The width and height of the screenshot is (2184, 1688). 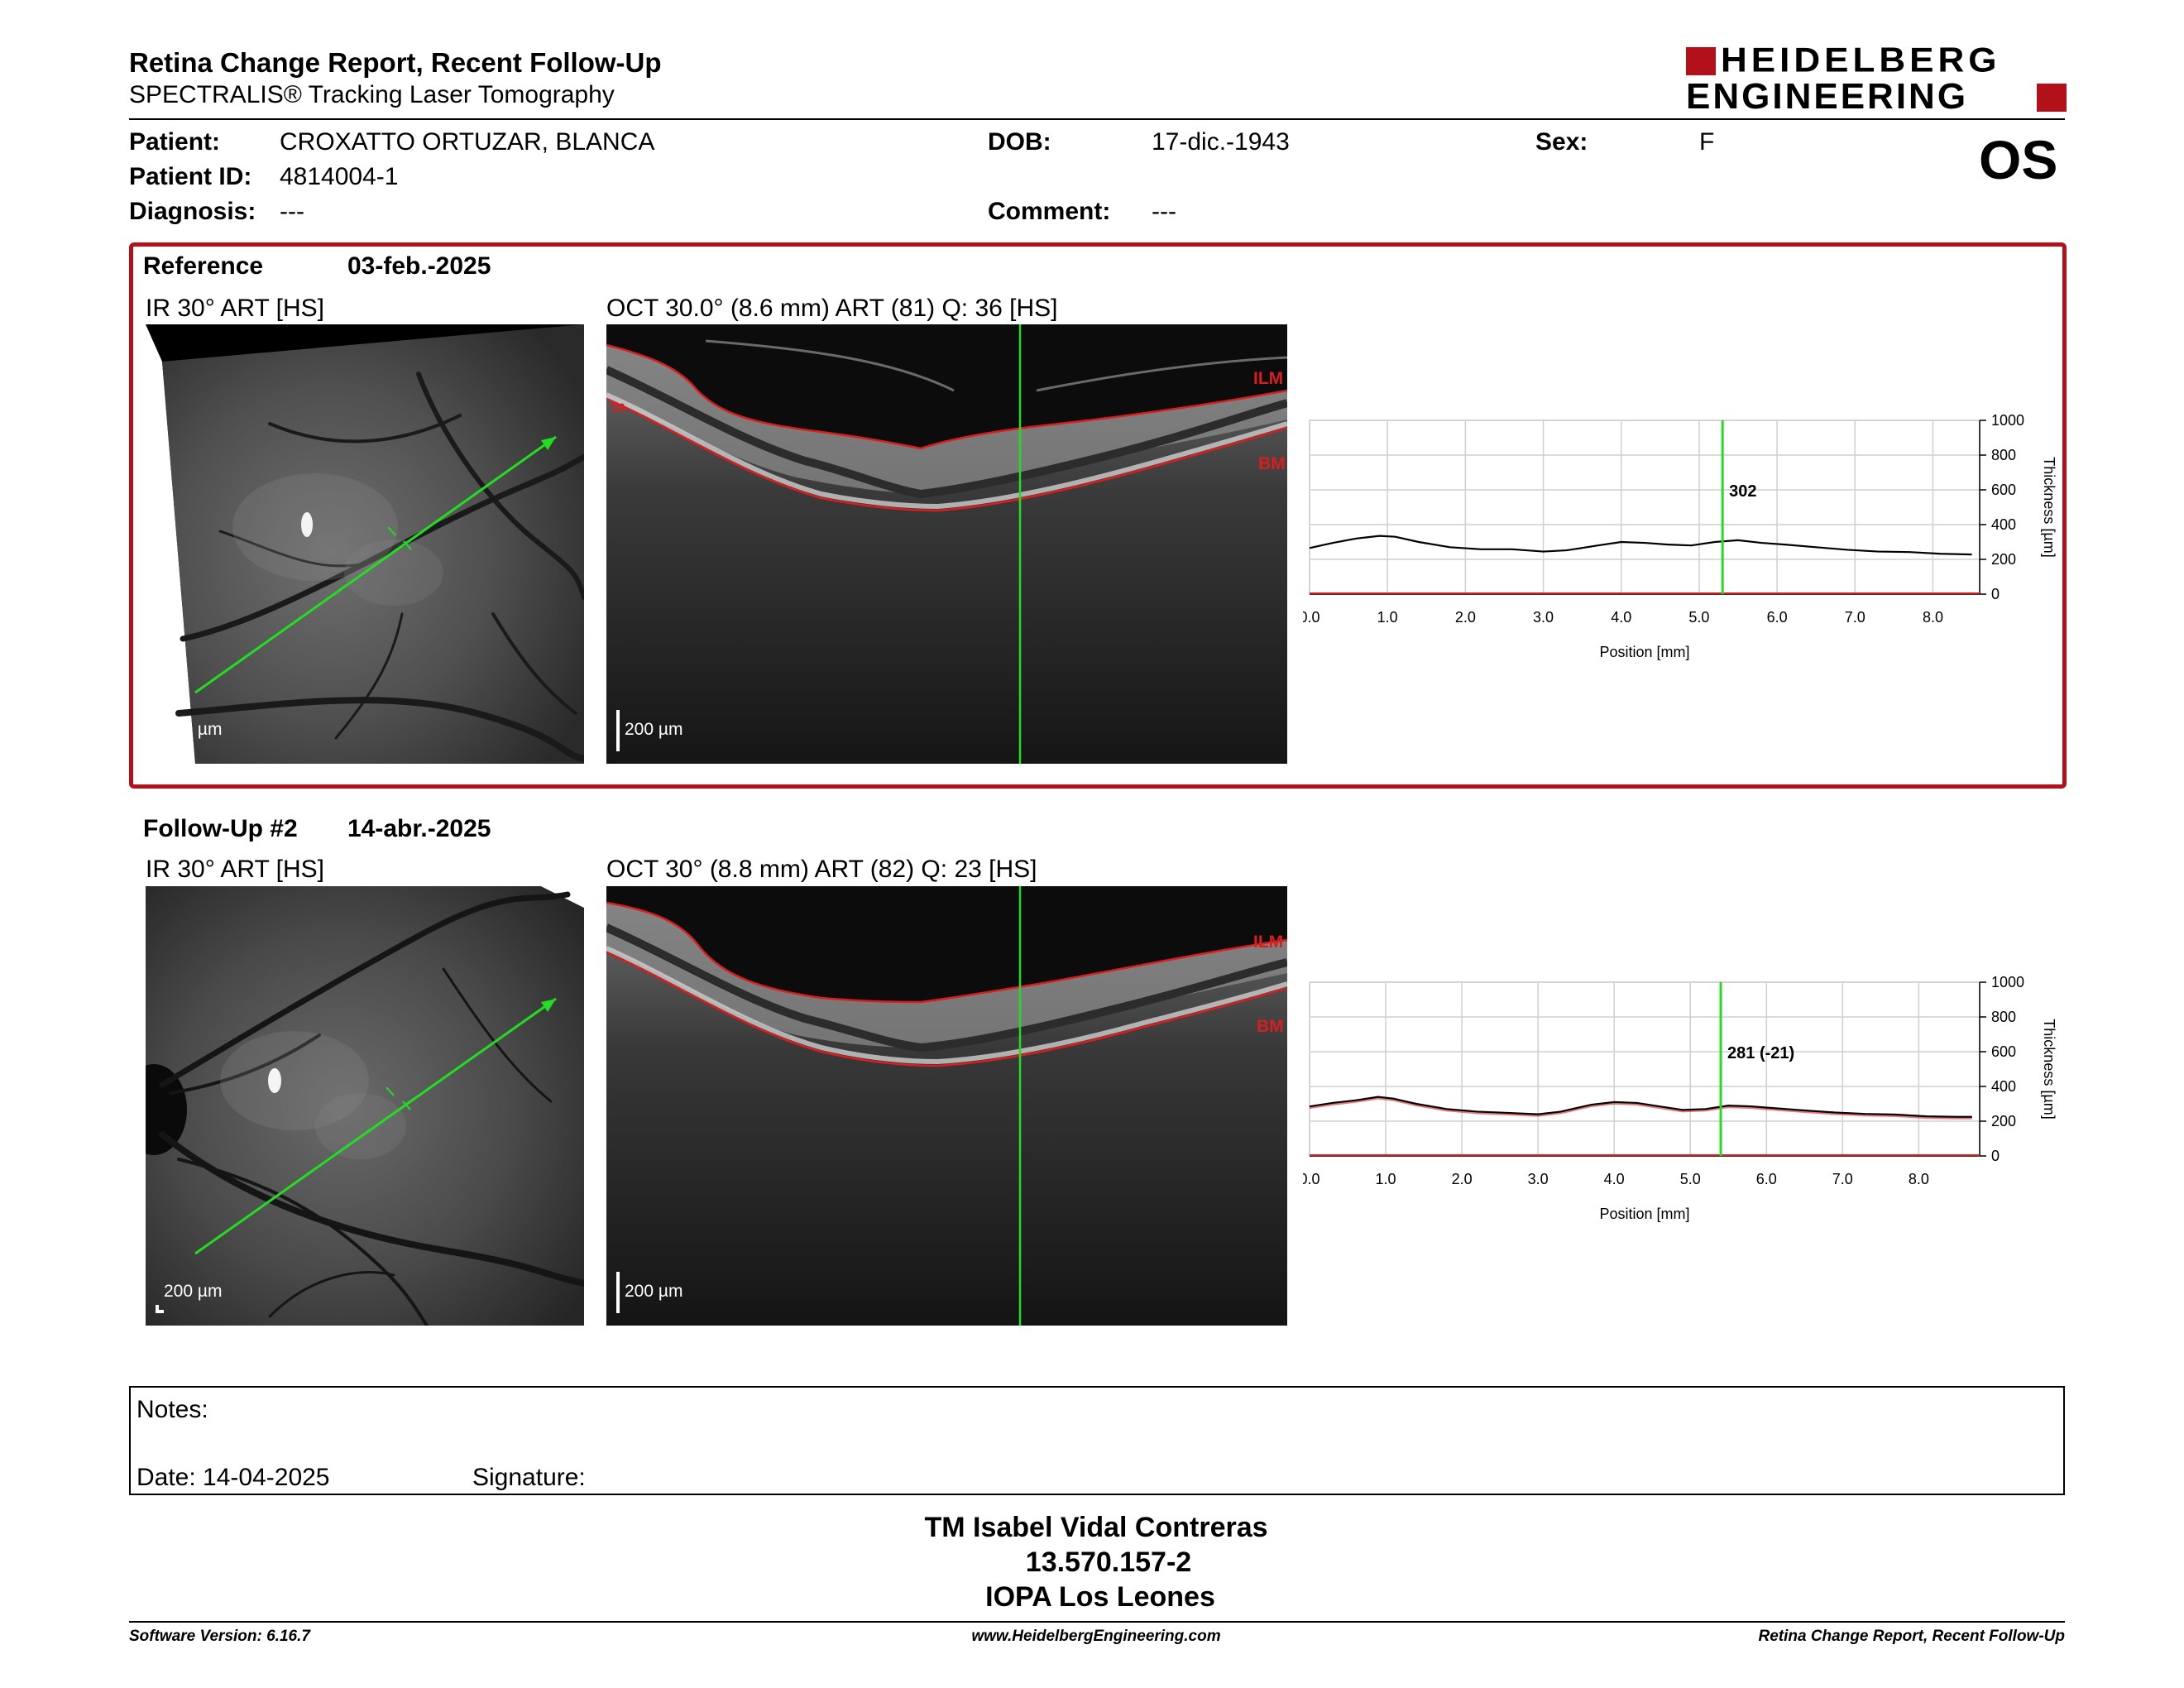 What do you see at coordinates (1096, 1636) in the screenshot?
I see `website-link: www.HeidelbergEngineering.com` at bounding box center [1096, 1636].